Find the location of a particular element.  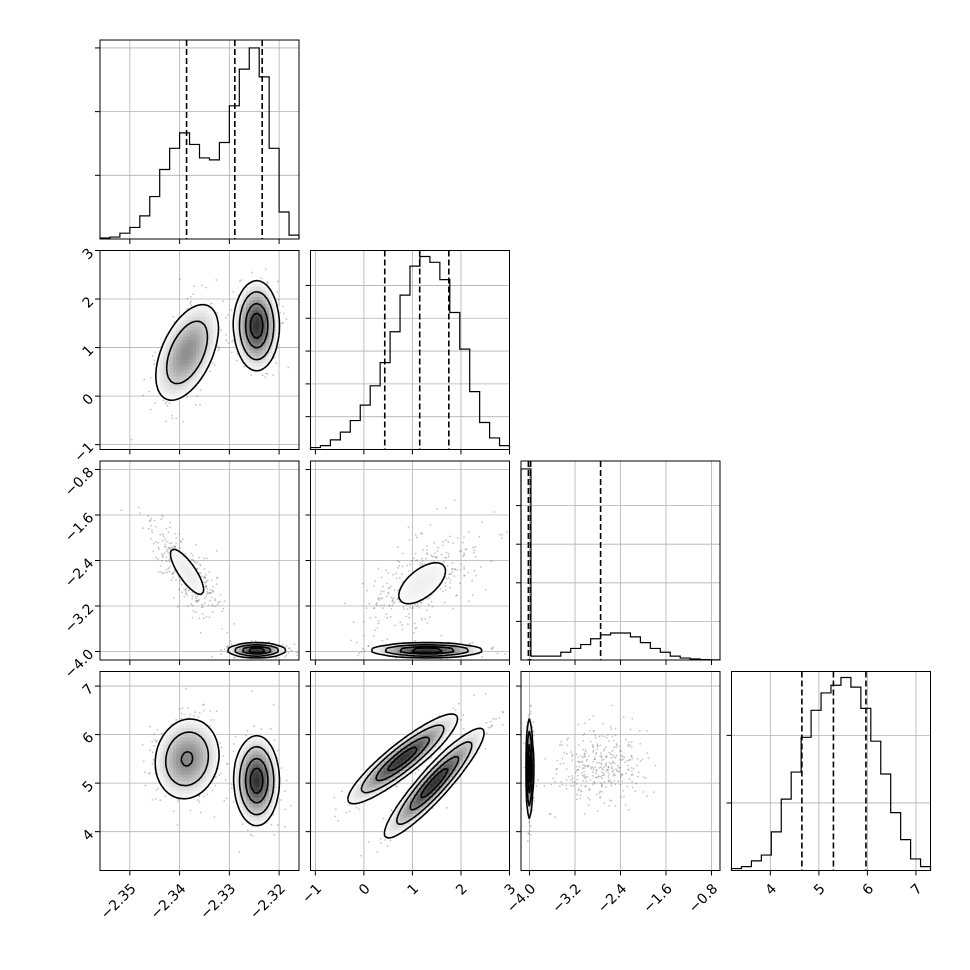

plot-area is located at coordinates (421, 775).